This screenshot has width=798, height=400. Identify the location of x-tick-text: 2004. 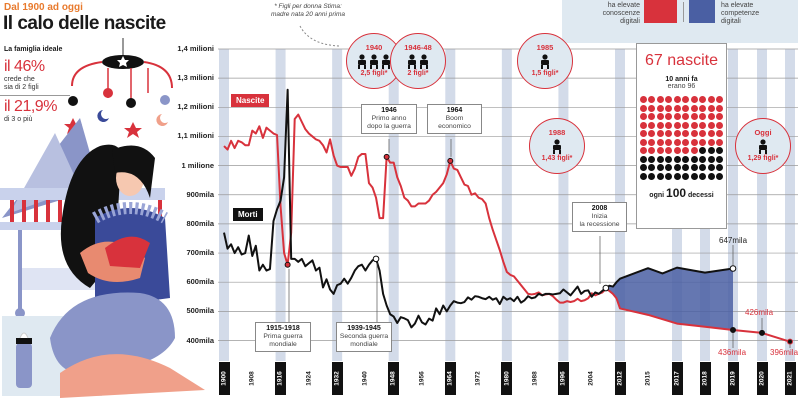
(592, 378).